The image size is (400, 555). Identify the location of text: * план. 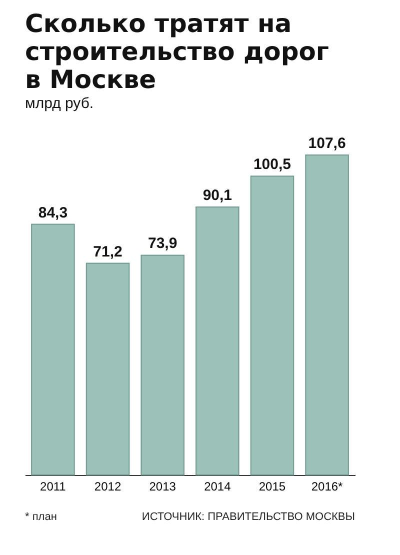
(41, 517).